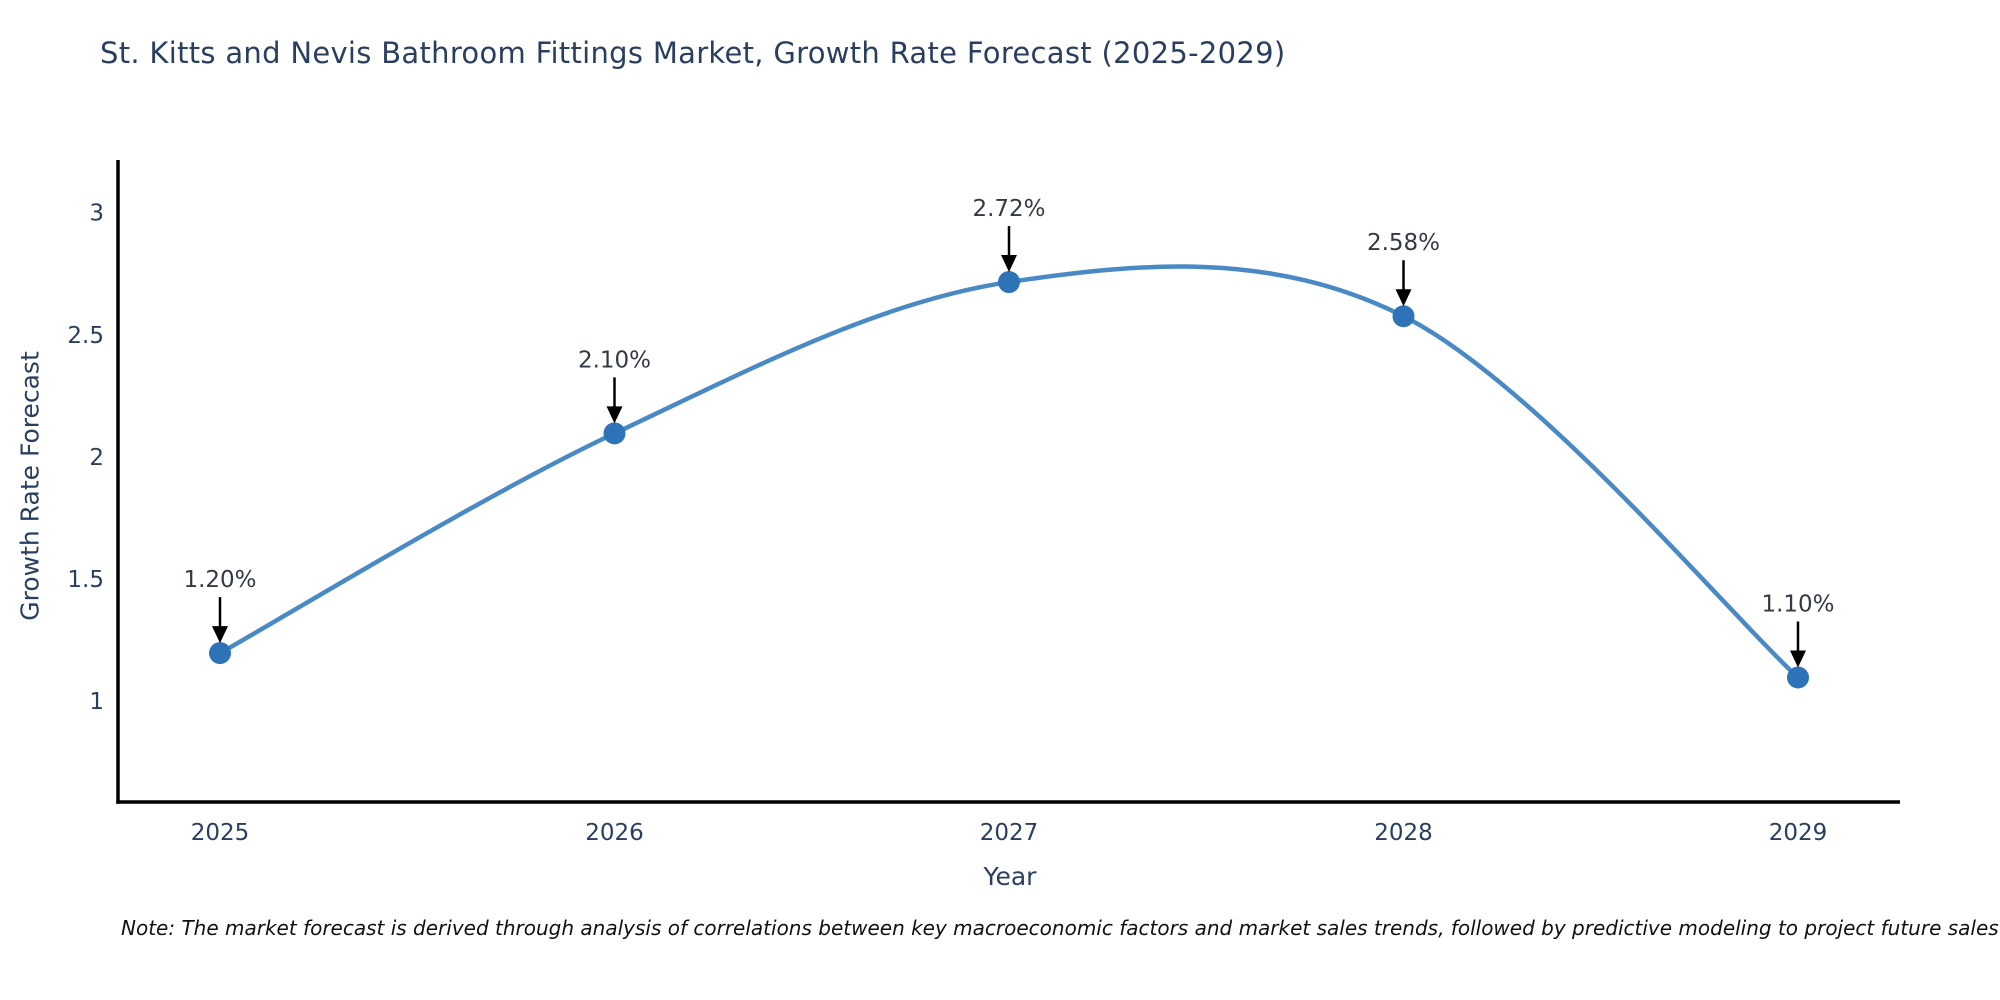  Describe the element at coordinates (96, 214) in the screenshot. I see `y-tick-label: 3` at that location.